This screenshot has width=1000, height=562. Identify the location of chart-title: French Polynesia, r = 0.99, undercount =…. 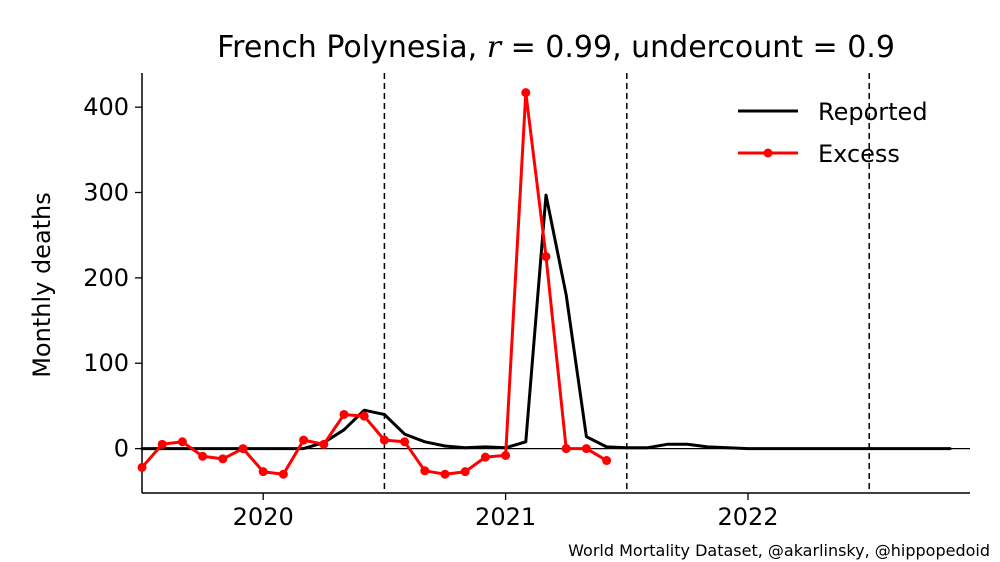
(556, 47).